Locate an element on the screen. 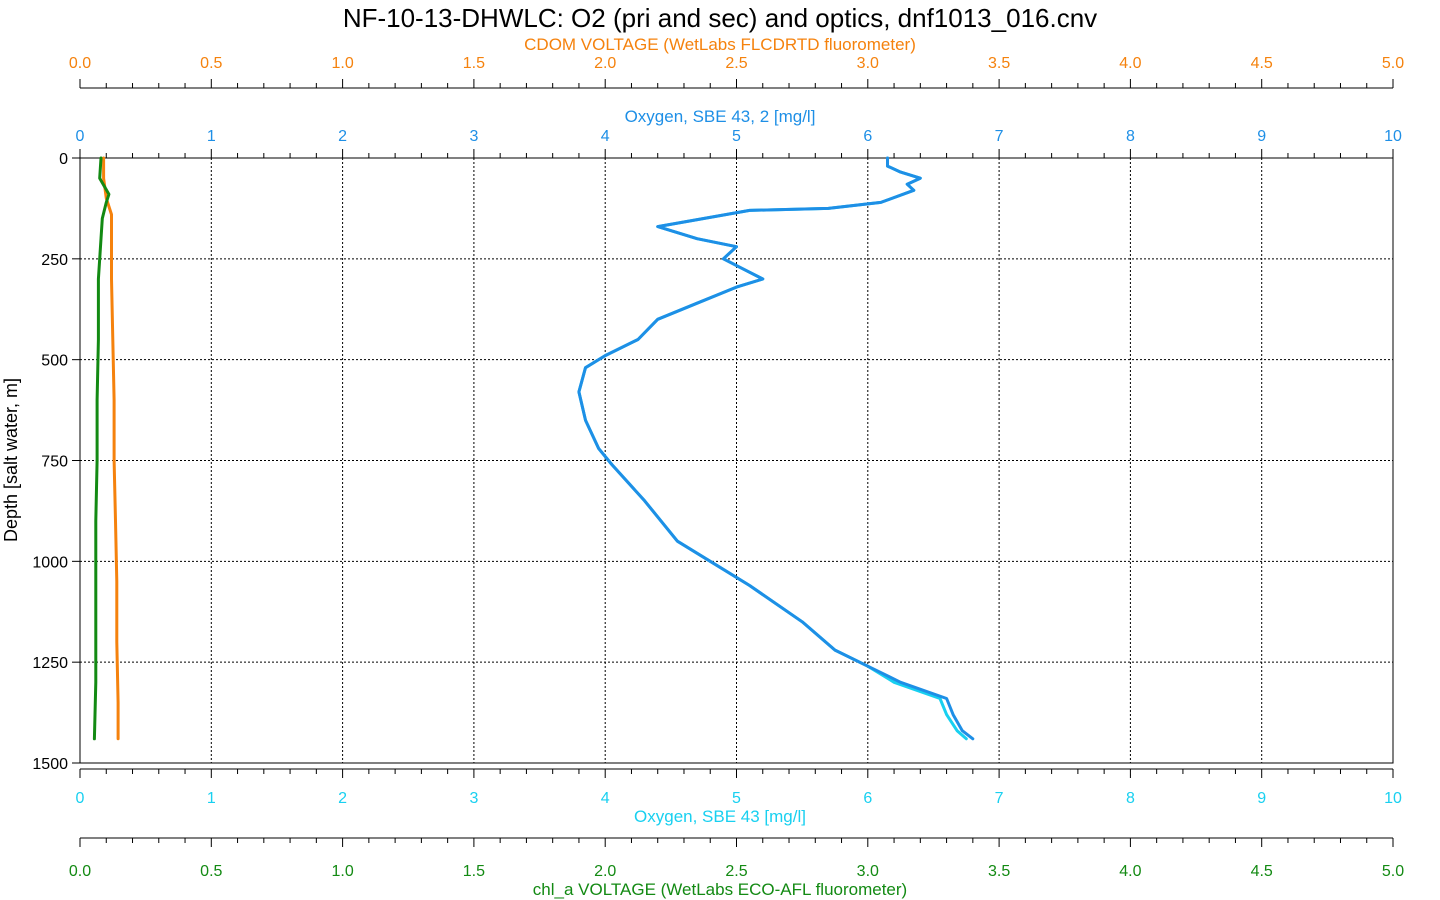  x-axis-title: Oxygen, SBE 43 [mg/l] is located at coordinates (720, 816).